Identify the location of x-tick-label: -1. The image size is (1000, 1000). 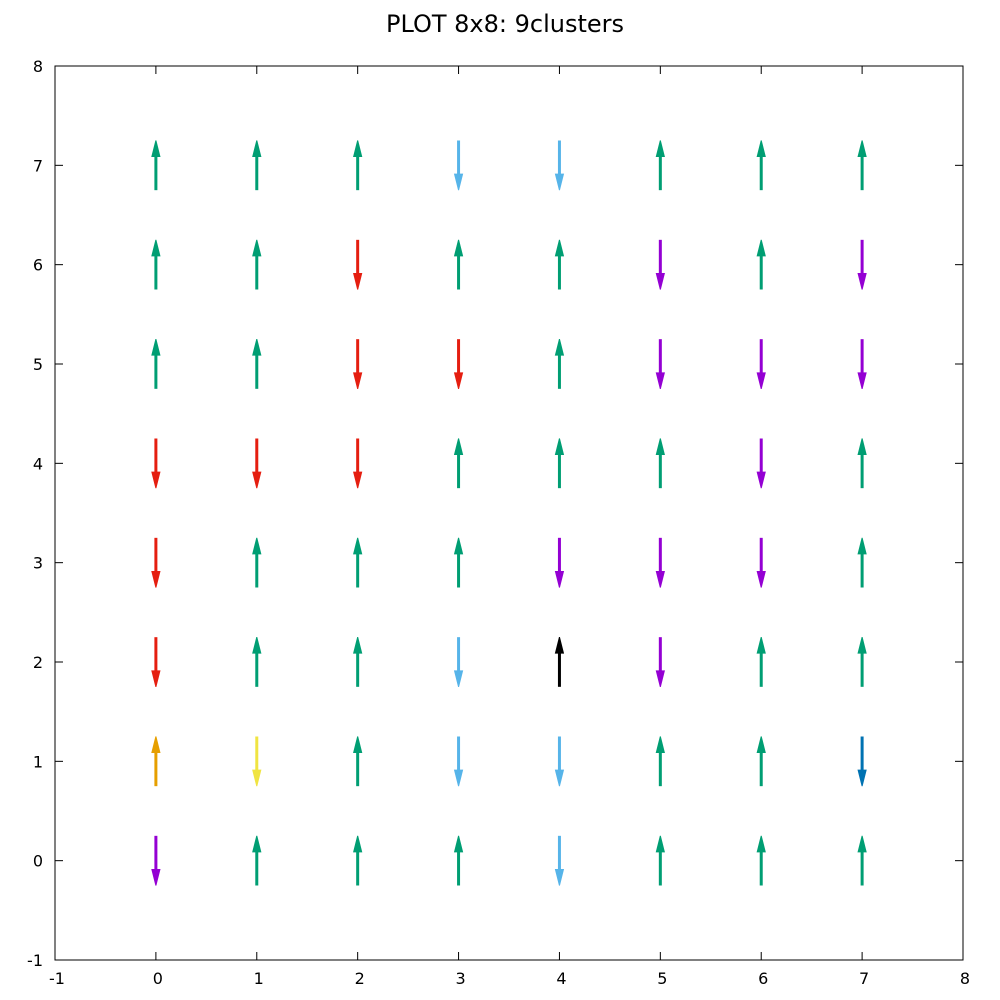
(57, 978).